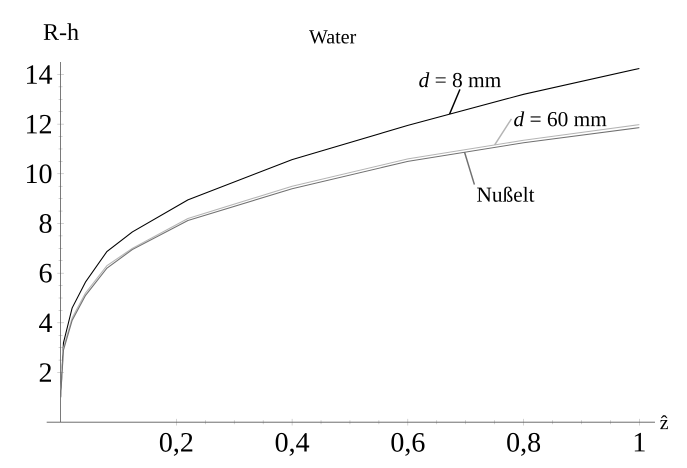  I want to click on y-tick-label: 6, so click(46, 273).